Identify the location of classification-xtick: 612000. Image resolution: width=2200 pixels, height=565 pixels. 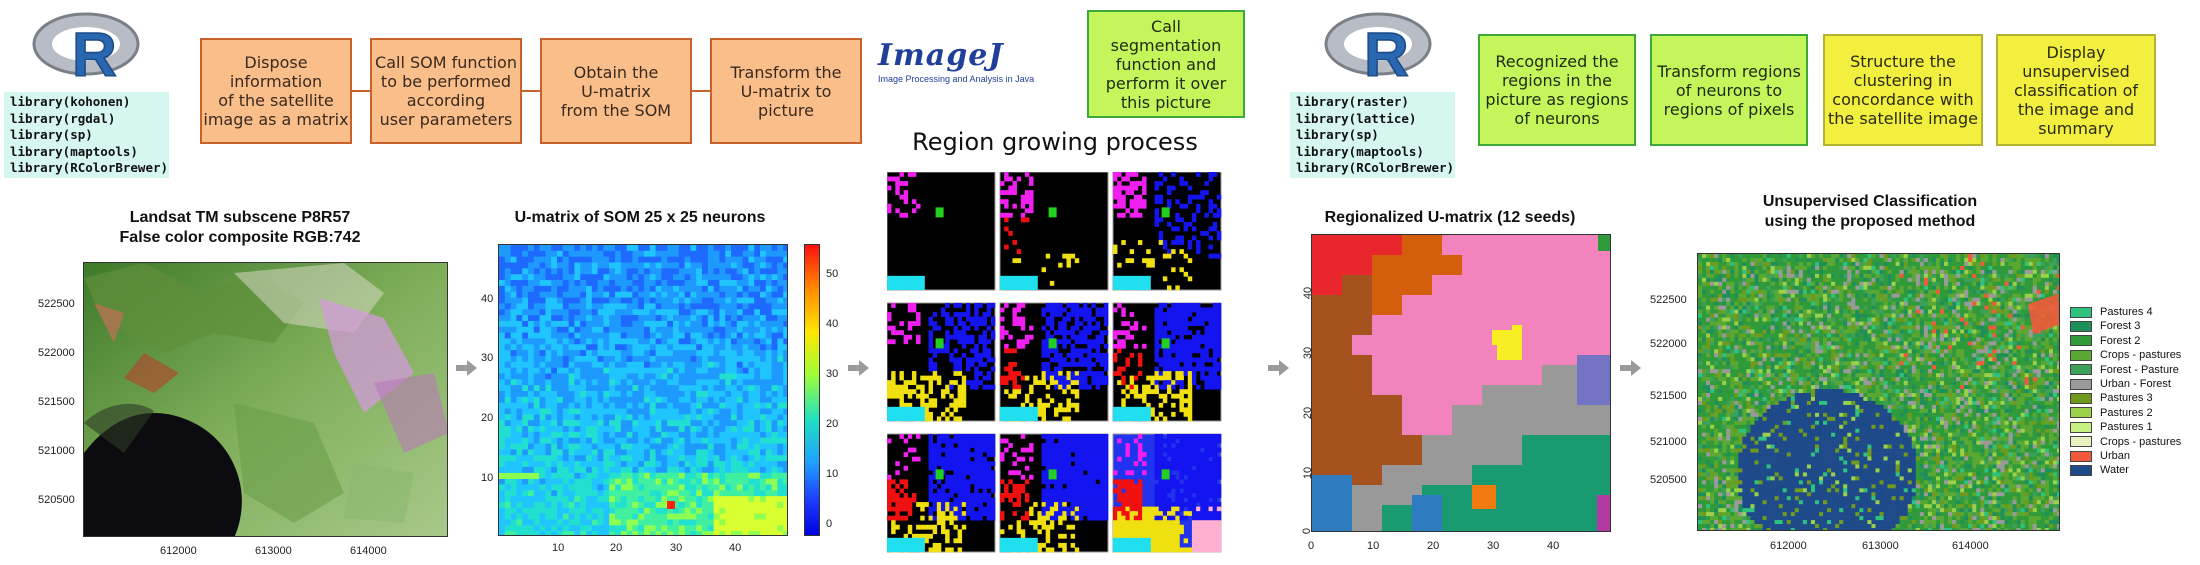
(1788, 546).